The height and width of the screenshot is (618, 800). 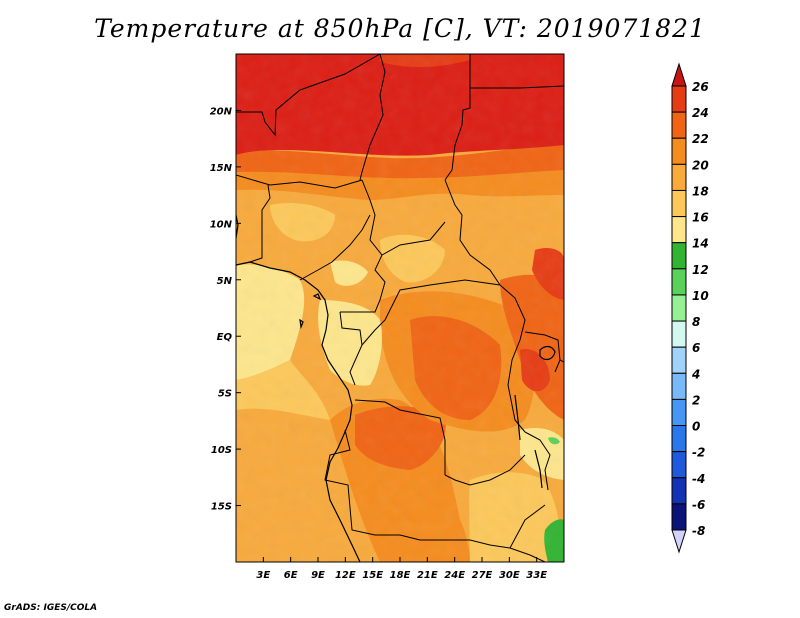 What do you see at coordinates (372, 117) in the screenshot?
I see `border-niger-chad` at bounding box center [372, 117].